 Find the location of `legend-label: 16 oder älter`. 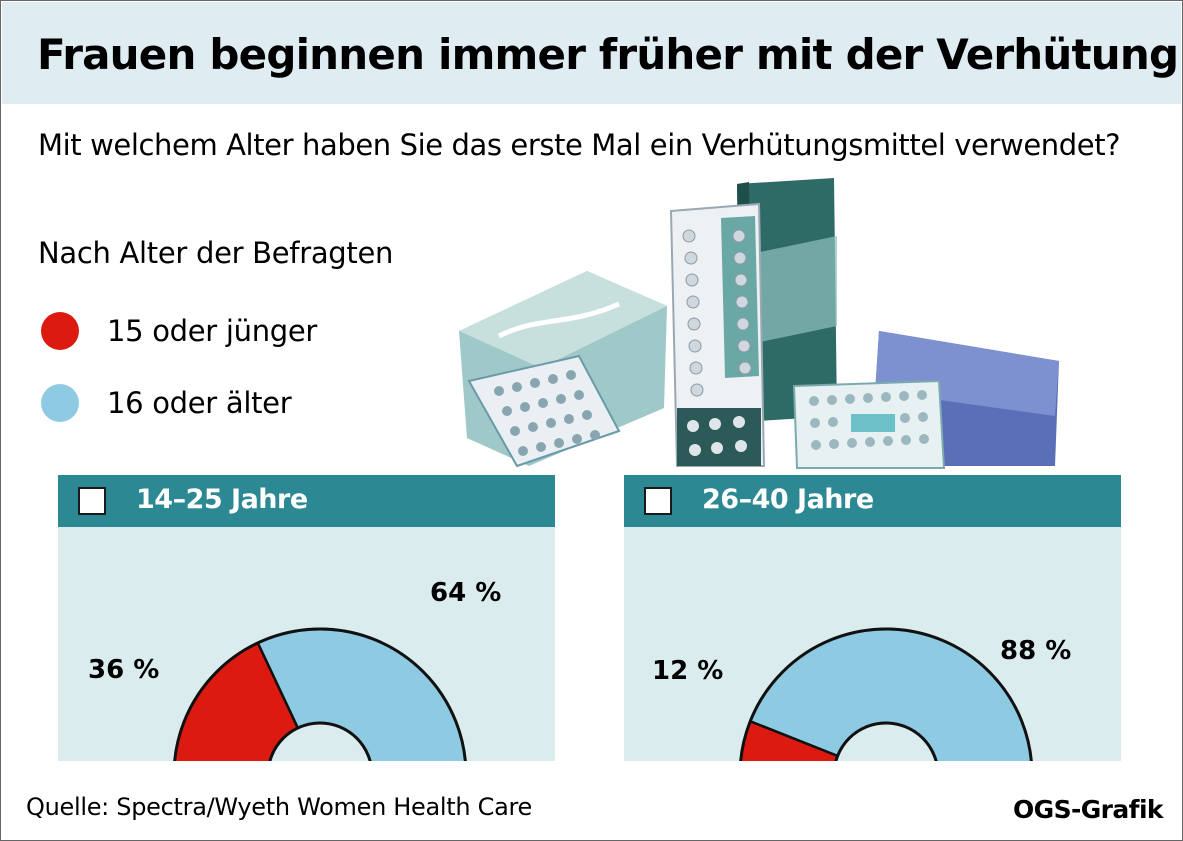

legend-label: 16 oder älter is located at coordinates (199, 403).